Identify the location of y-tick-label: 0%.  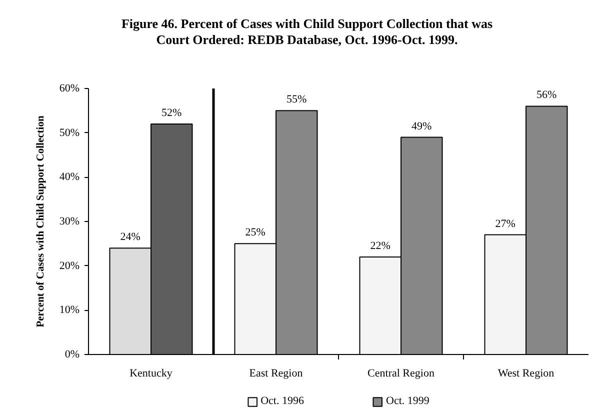
(72, 354).